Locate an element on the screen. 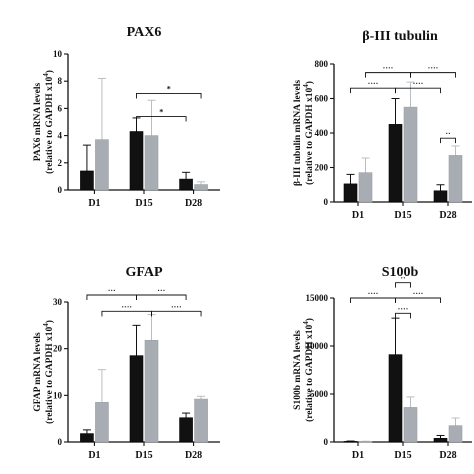 This screenshot has height=474, width=474. y-tick-label: 10000 is located at coordinates (317, 346).